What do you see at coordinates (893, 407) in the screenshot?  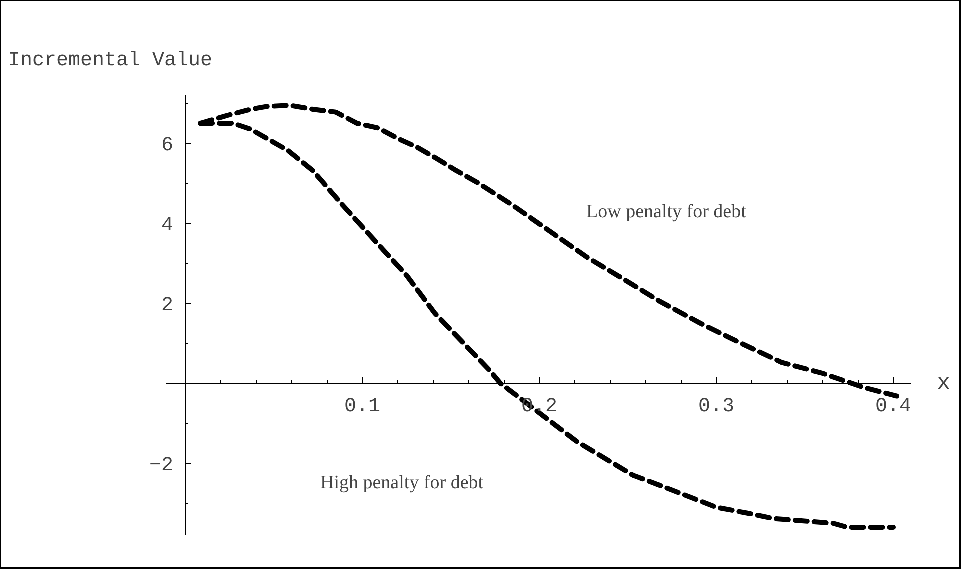 I see `x-tick-label: 0.4` at bounding box center [893, 407].